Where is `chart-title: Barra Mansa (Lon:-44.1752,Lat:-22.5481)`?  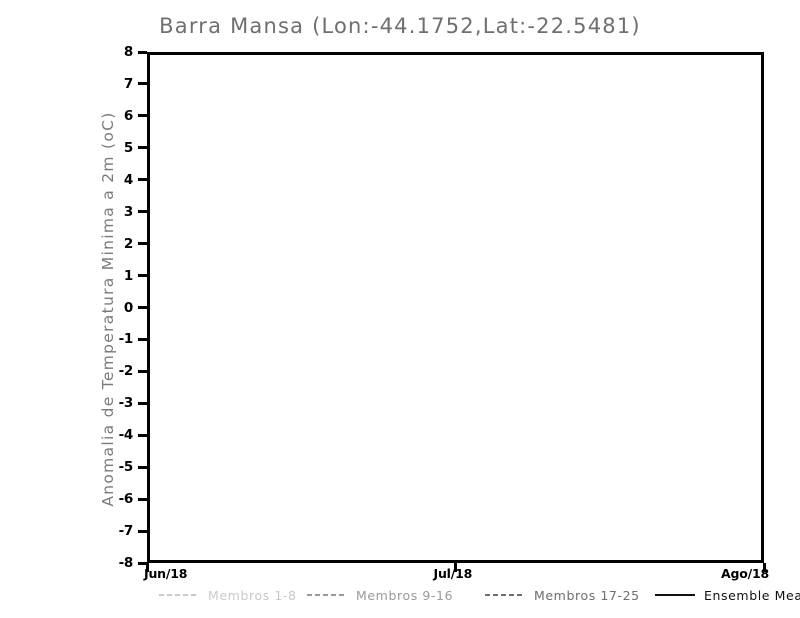
chart-title: Barra Mansa (Lon:-44.1752,Lat:-22.5481) is located at coordinates (400, 26).